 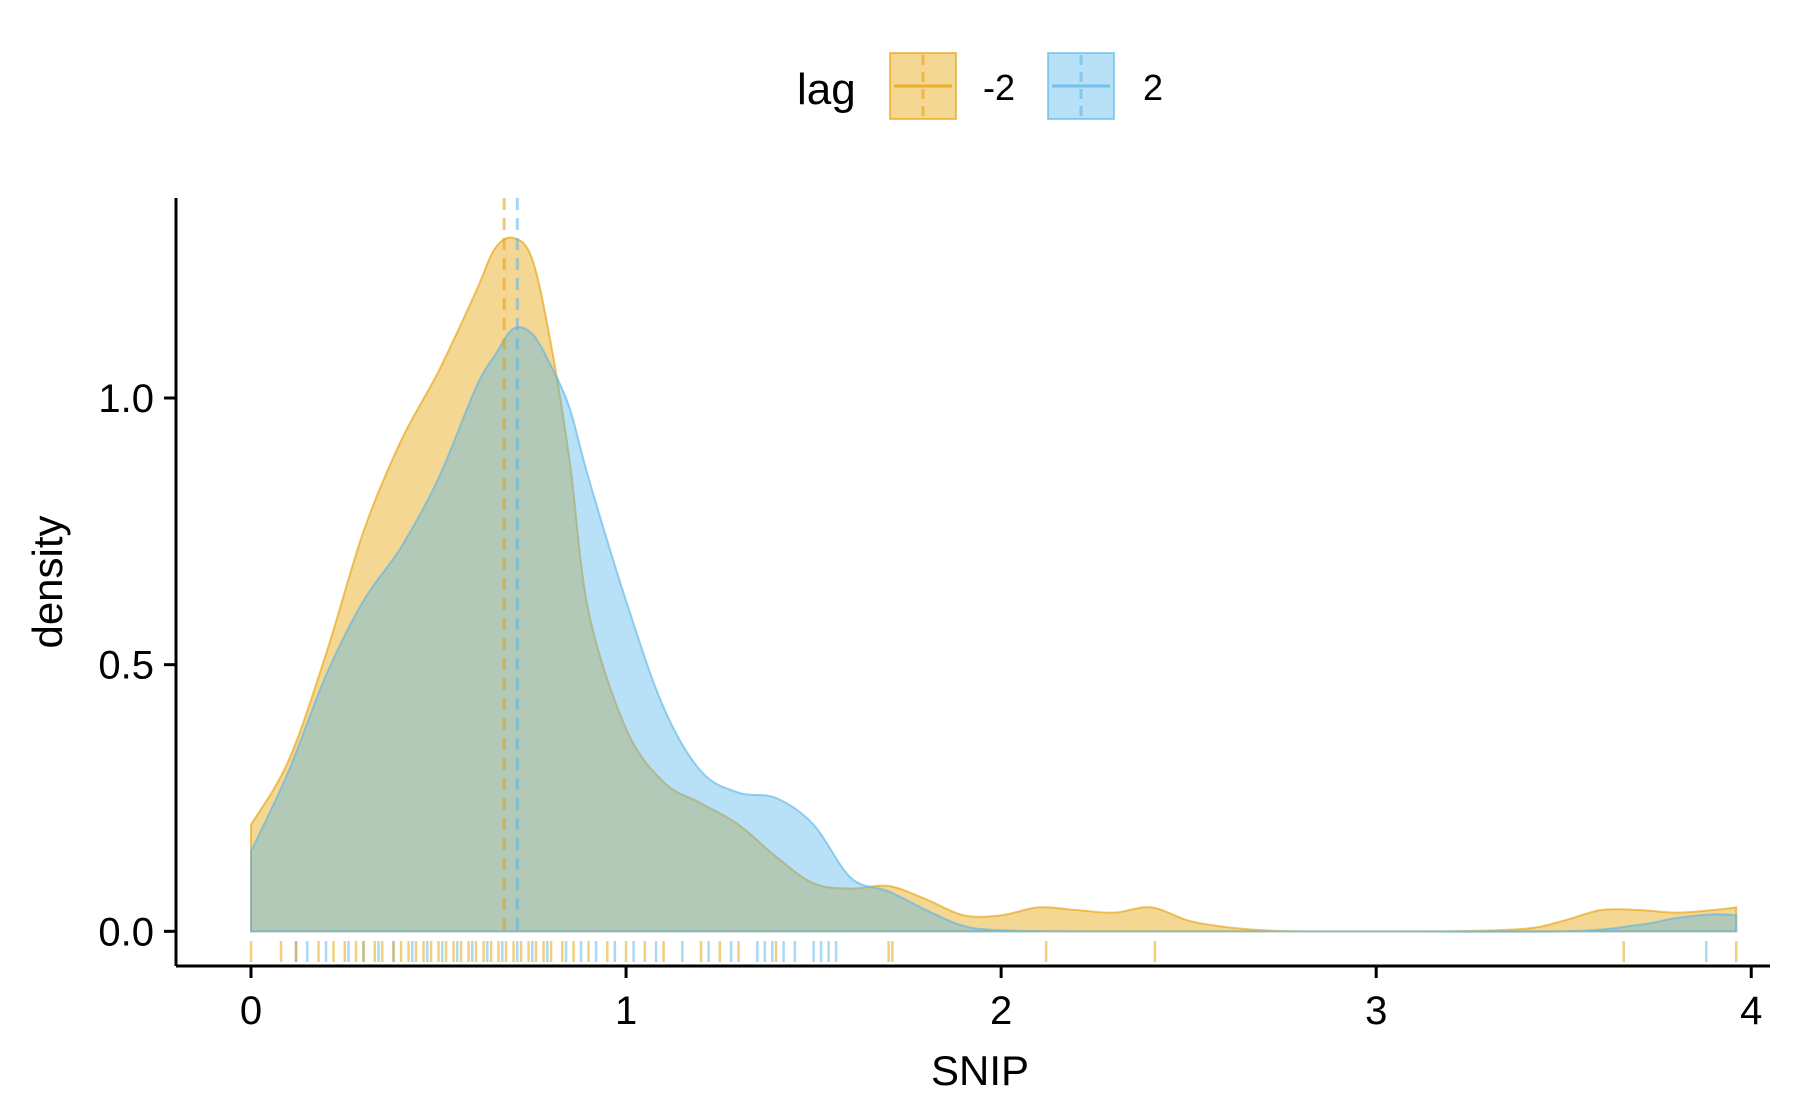 I want to click on mean-lines, so click(x=510, y=565).